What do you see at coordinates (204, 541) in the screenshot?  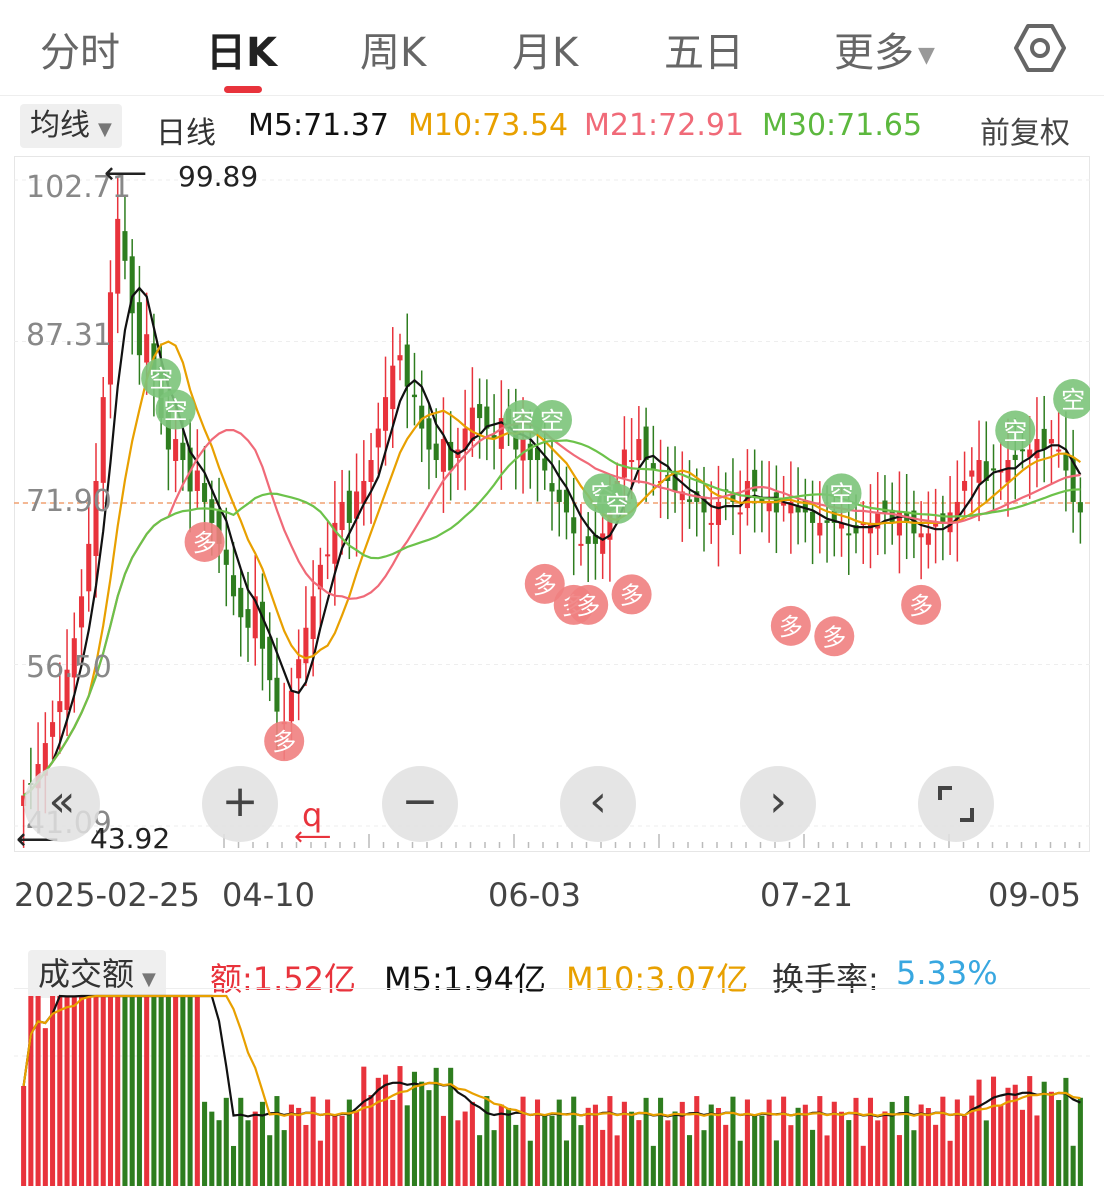 I see `bull-signal-badge` at bounding box center [204, 541].